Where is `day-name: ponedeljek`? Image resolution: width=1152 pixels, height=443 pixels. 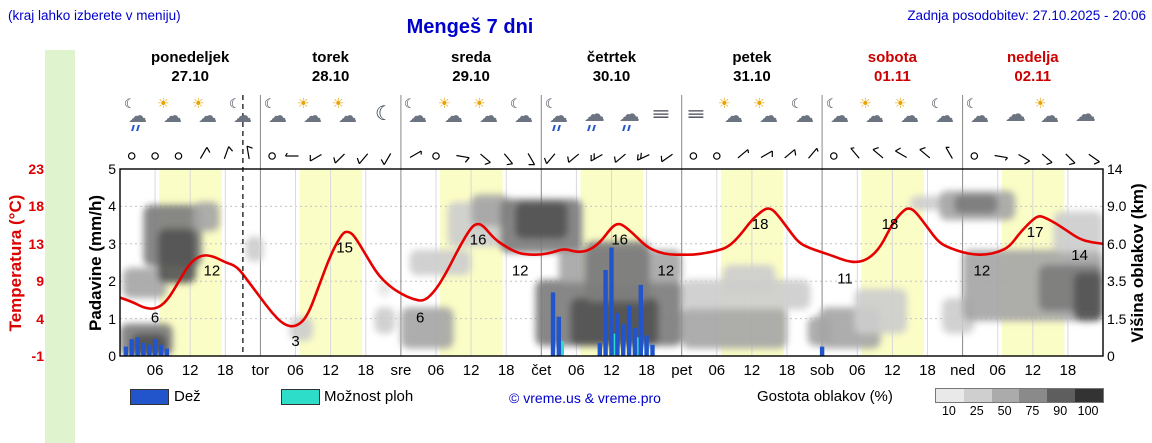
day-name: ponedeljek is located at coordinates (190, 57).